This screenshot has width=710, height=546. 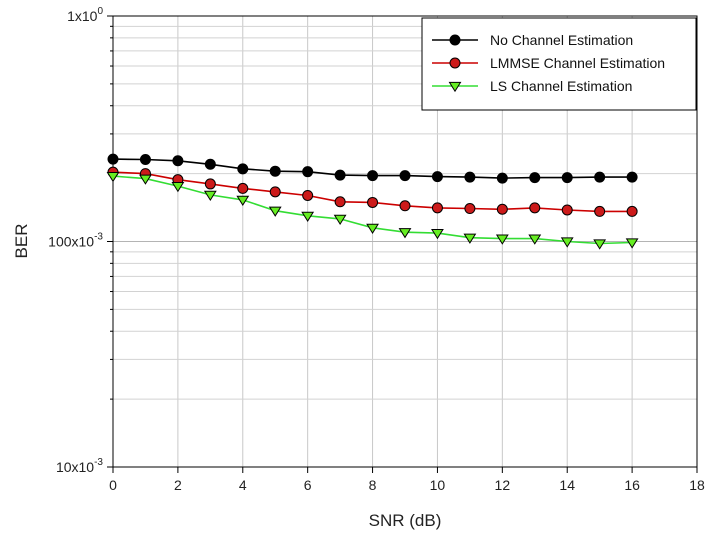 What do you see at coordinates (75, 241) in the screenshot?
I see `y-tick-label: 100x10⁻³` at bounding box center [75, 241].